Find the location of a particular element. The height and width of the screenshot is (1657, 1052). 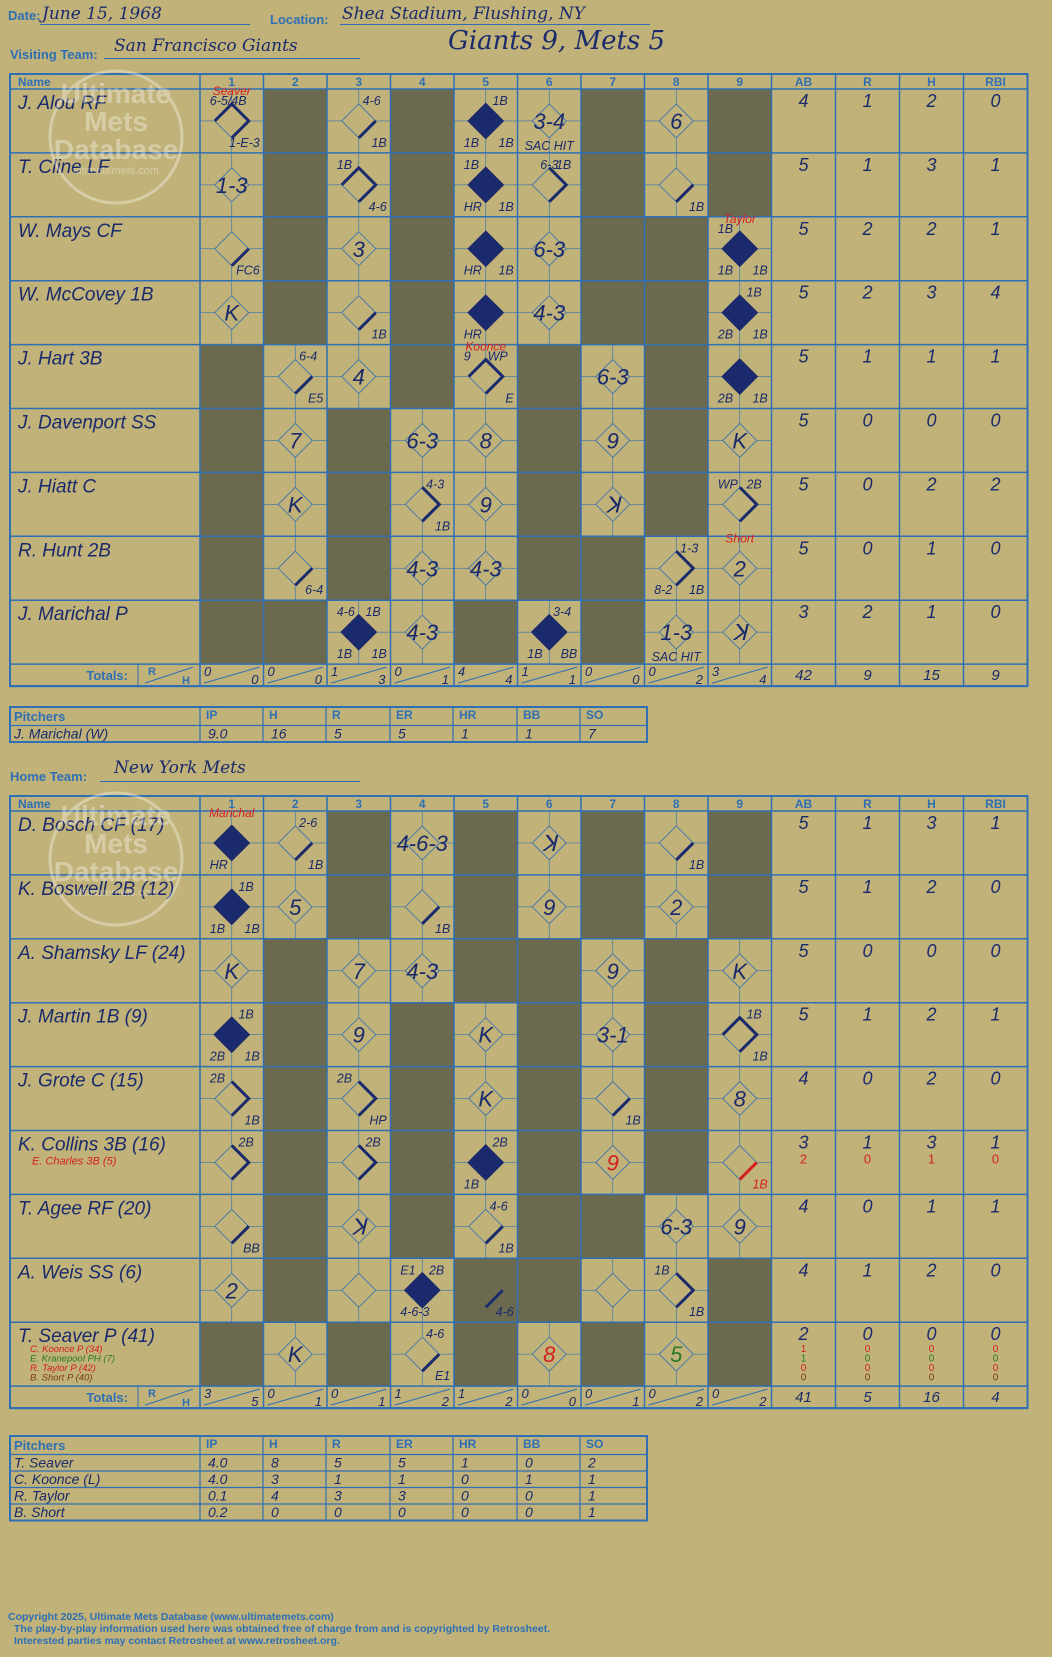

pitcher-stat: 0.1 is located at coordinates (217, 1496).